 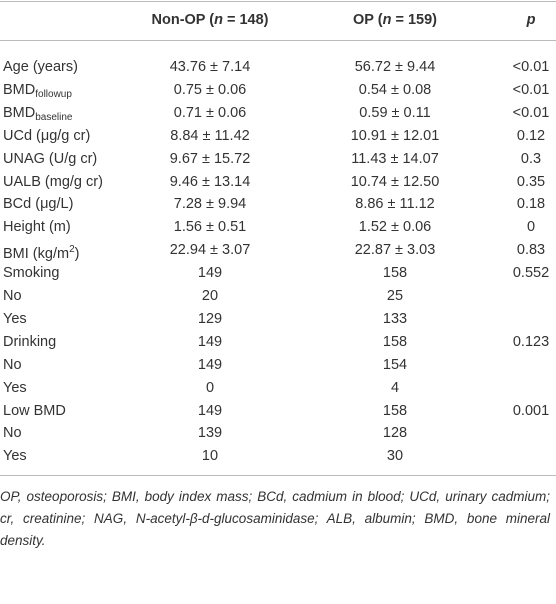 I want to click on p-value: 0.12, so click(x=531, y=135).